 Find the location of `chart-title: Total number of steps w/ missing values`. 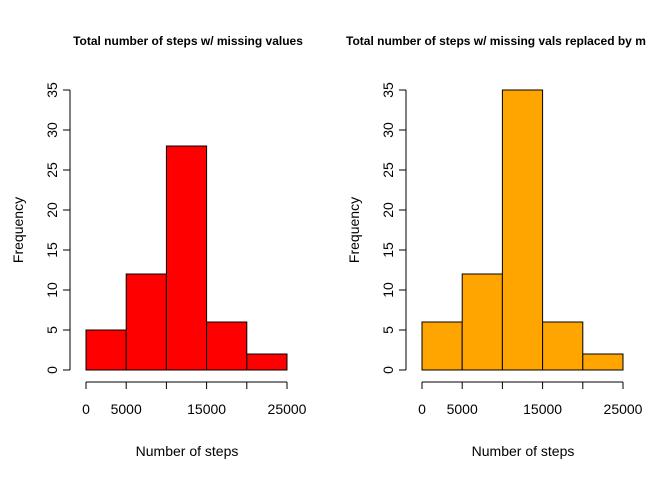

chart-title: Total number of steps w/ missing values is located at coordinates (188, 41).